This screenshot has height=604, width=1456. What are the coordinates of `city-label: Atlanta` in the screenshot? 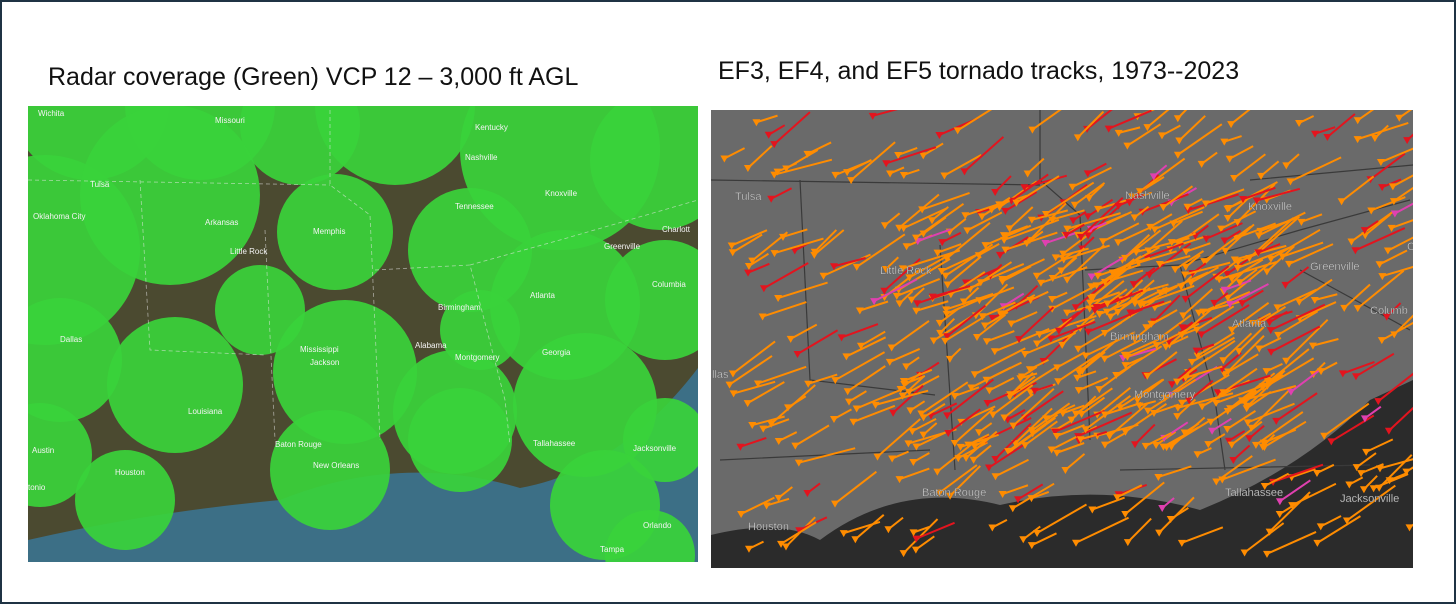 It's located at (1249, 324).